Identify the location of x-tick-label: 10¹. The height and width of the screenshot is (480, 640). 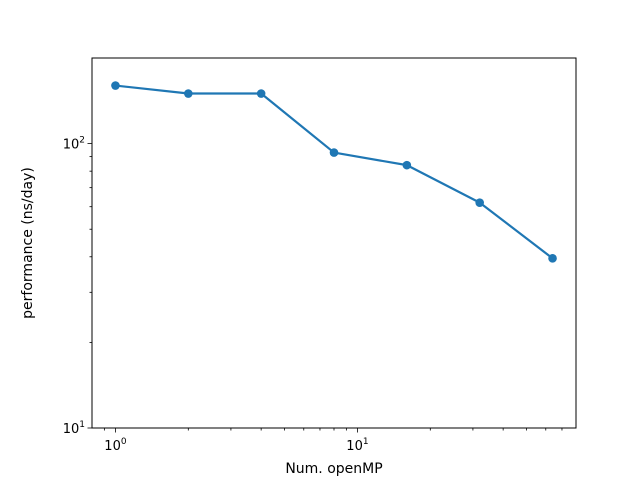
(357, 445).